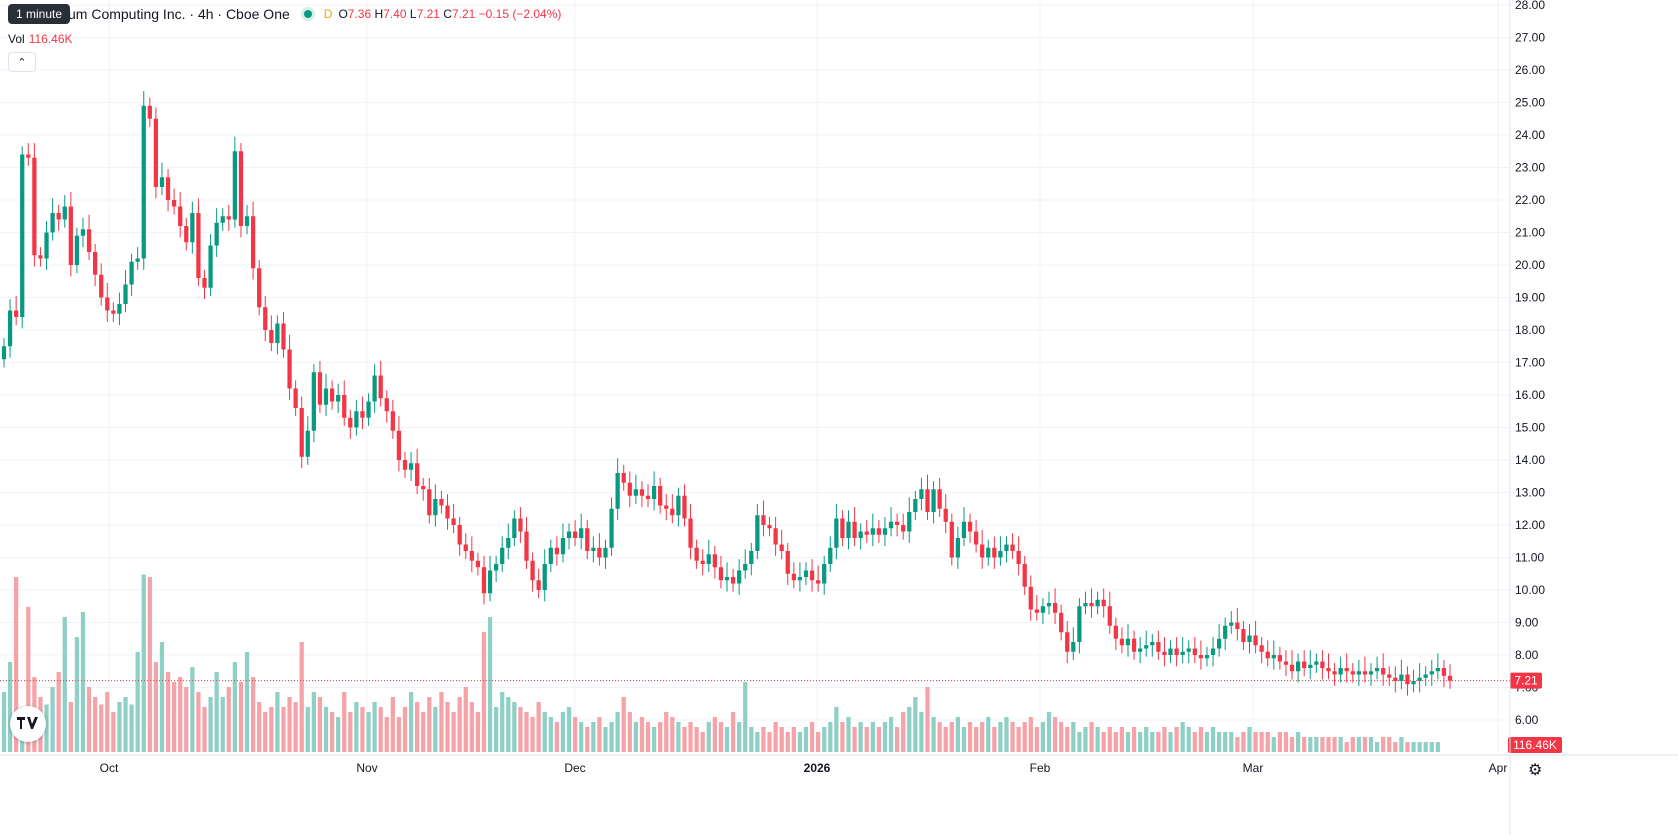 The height and width of the screenshot is (835, 1678). What do you see at coordinates (179, 14) in the screenshot?
I see `symbol-title: um Computing Inc. · 4h · Cboe One` at bounding box center [179, 14].